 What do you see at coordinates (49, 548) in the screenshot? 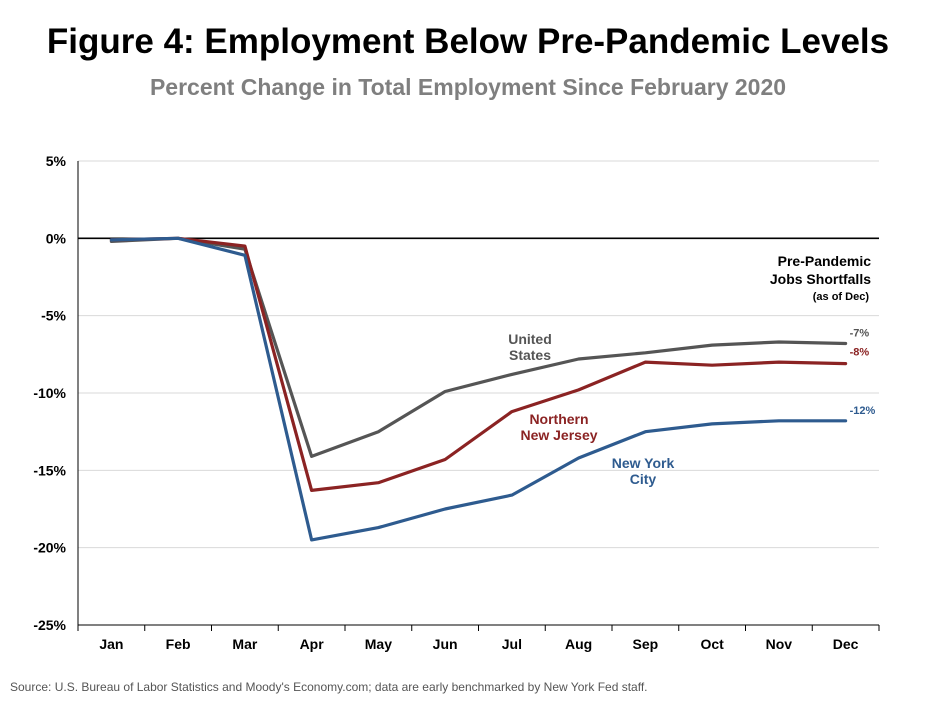
I see `y-tick-label: -20%` at bounding box center [49, 548].